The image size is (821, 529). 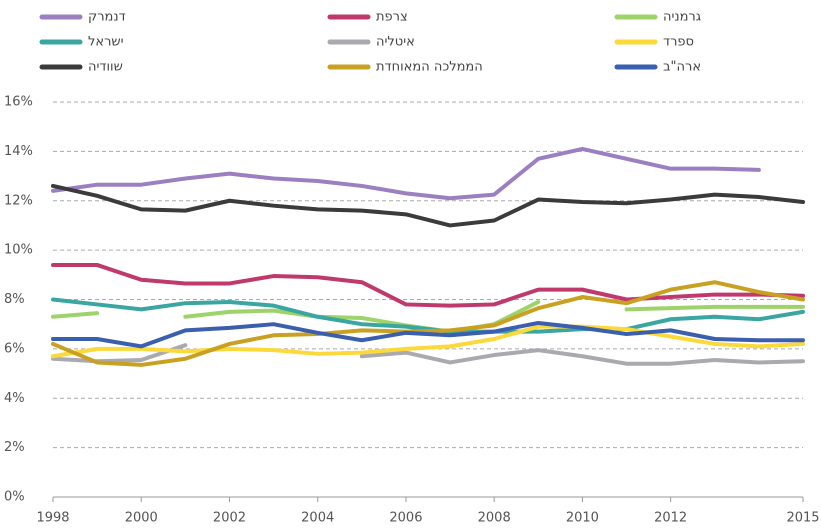 What do you see at coordinates (682, 67) in the screenshot?
I see `legend-label: ארה"ב` at bounding box center [682, 67].